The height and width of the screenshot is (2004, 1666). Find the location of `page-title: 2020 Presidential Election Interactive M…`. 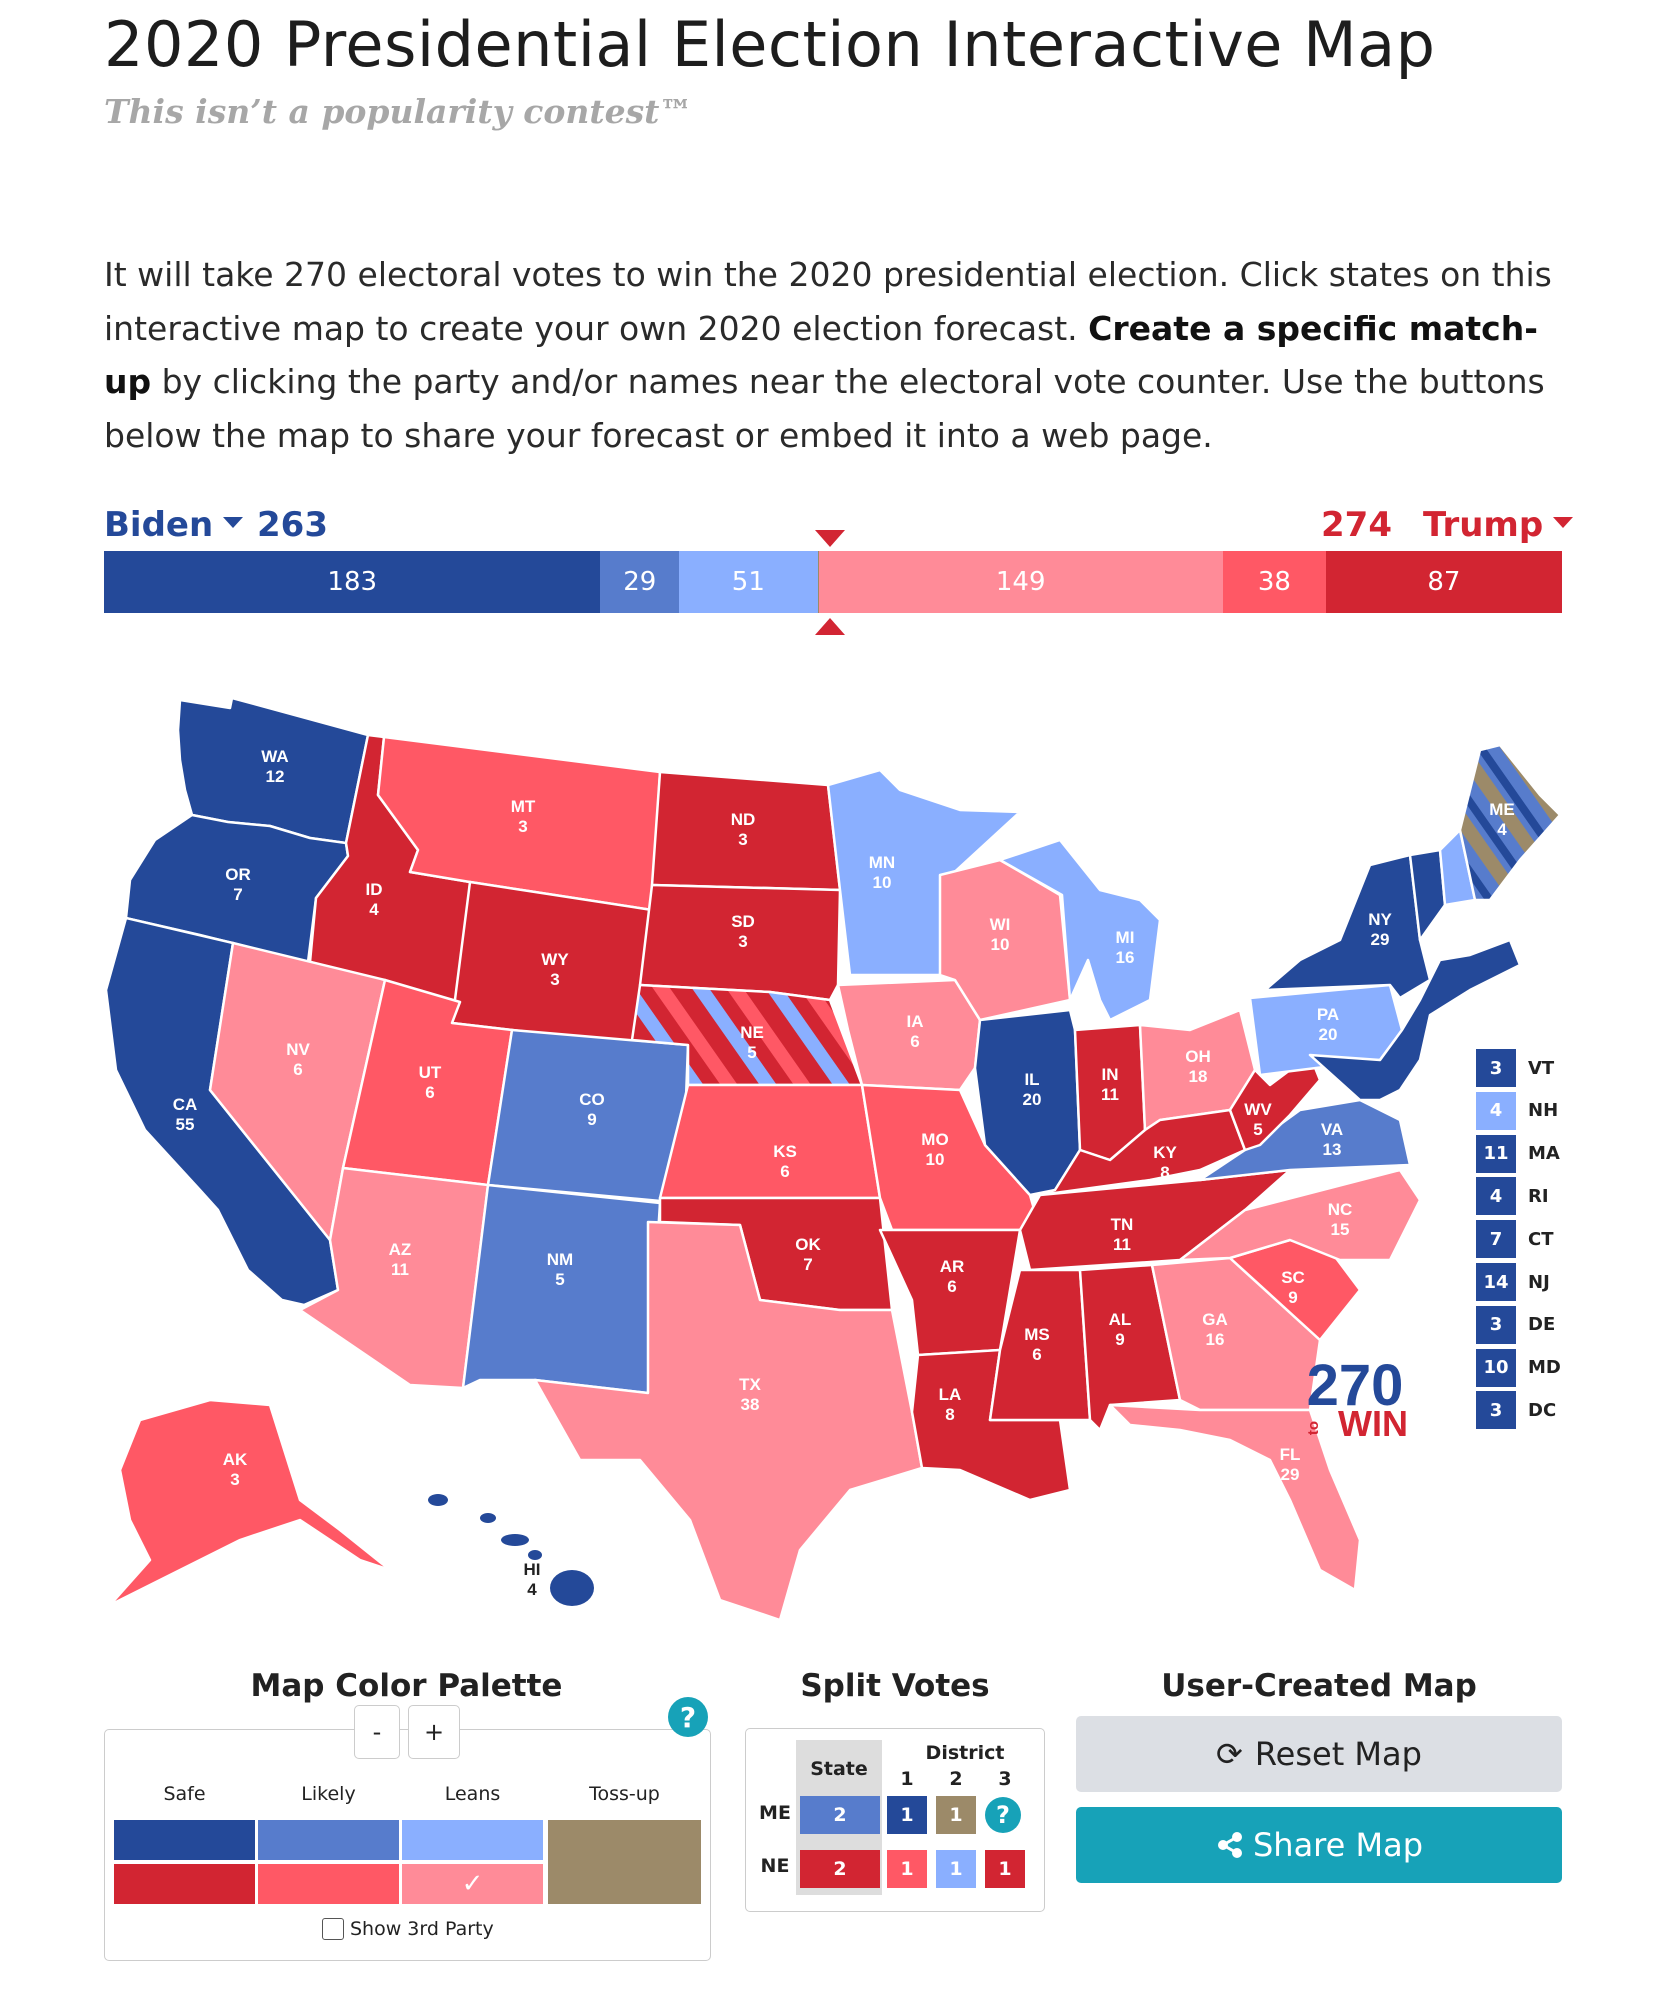

page-title: 2020 Presidential Election Interactive M… is located at coordinates (770, 44).